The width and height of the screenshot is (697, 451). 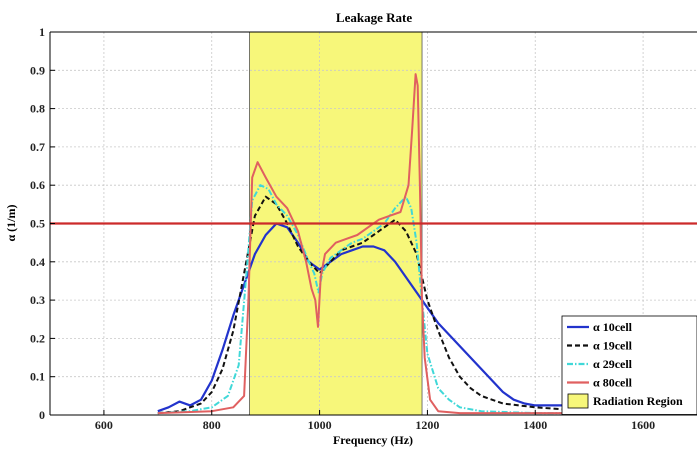 What do you see at coordinates (42, 415) in the screenshot?
I see `y-tick-label: 0` at bounding box center [42, 415].